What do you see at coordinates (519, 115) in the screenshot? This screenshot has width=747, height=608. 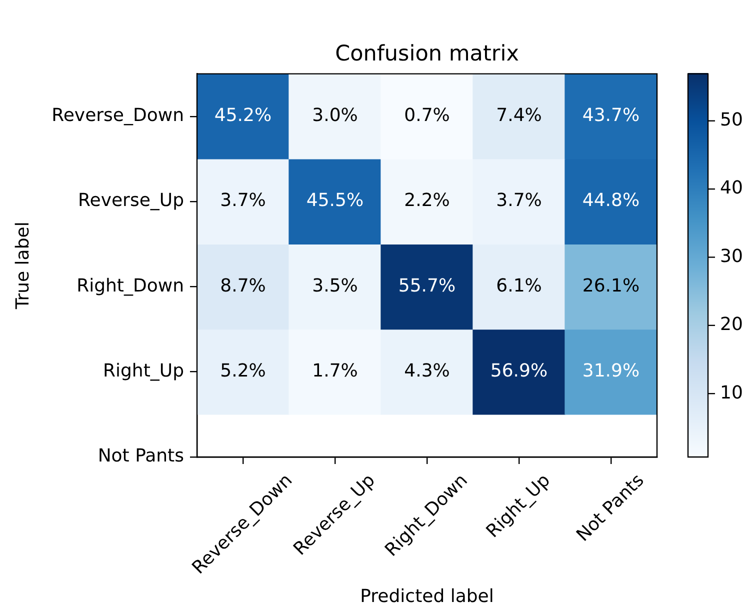 I see `data-label: 7.4%` at bounding box center [519, 115].